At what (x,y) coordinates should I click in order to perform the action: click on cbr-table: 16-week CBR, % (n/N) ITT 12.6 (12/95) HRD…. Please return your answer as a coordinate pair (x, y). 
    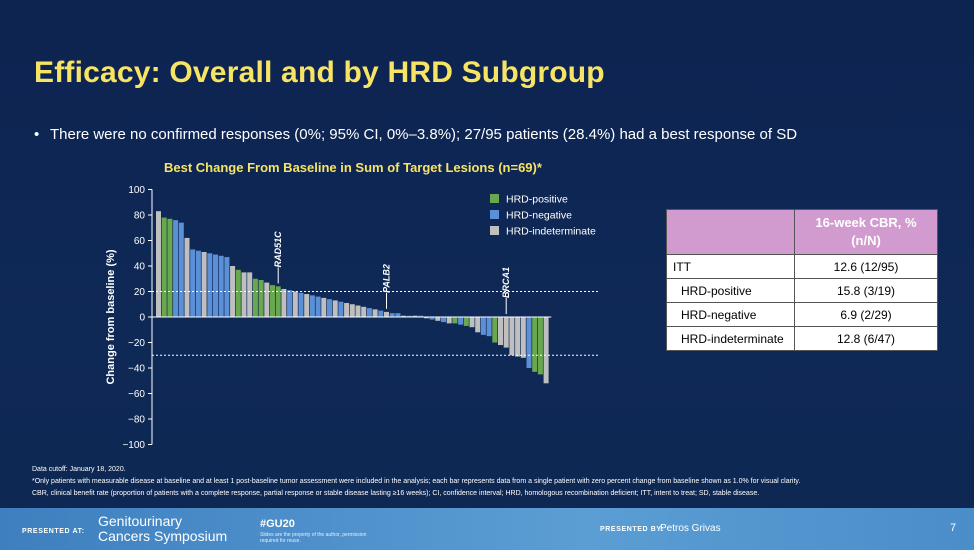
    Looking at the image, I should click on (802, 280).